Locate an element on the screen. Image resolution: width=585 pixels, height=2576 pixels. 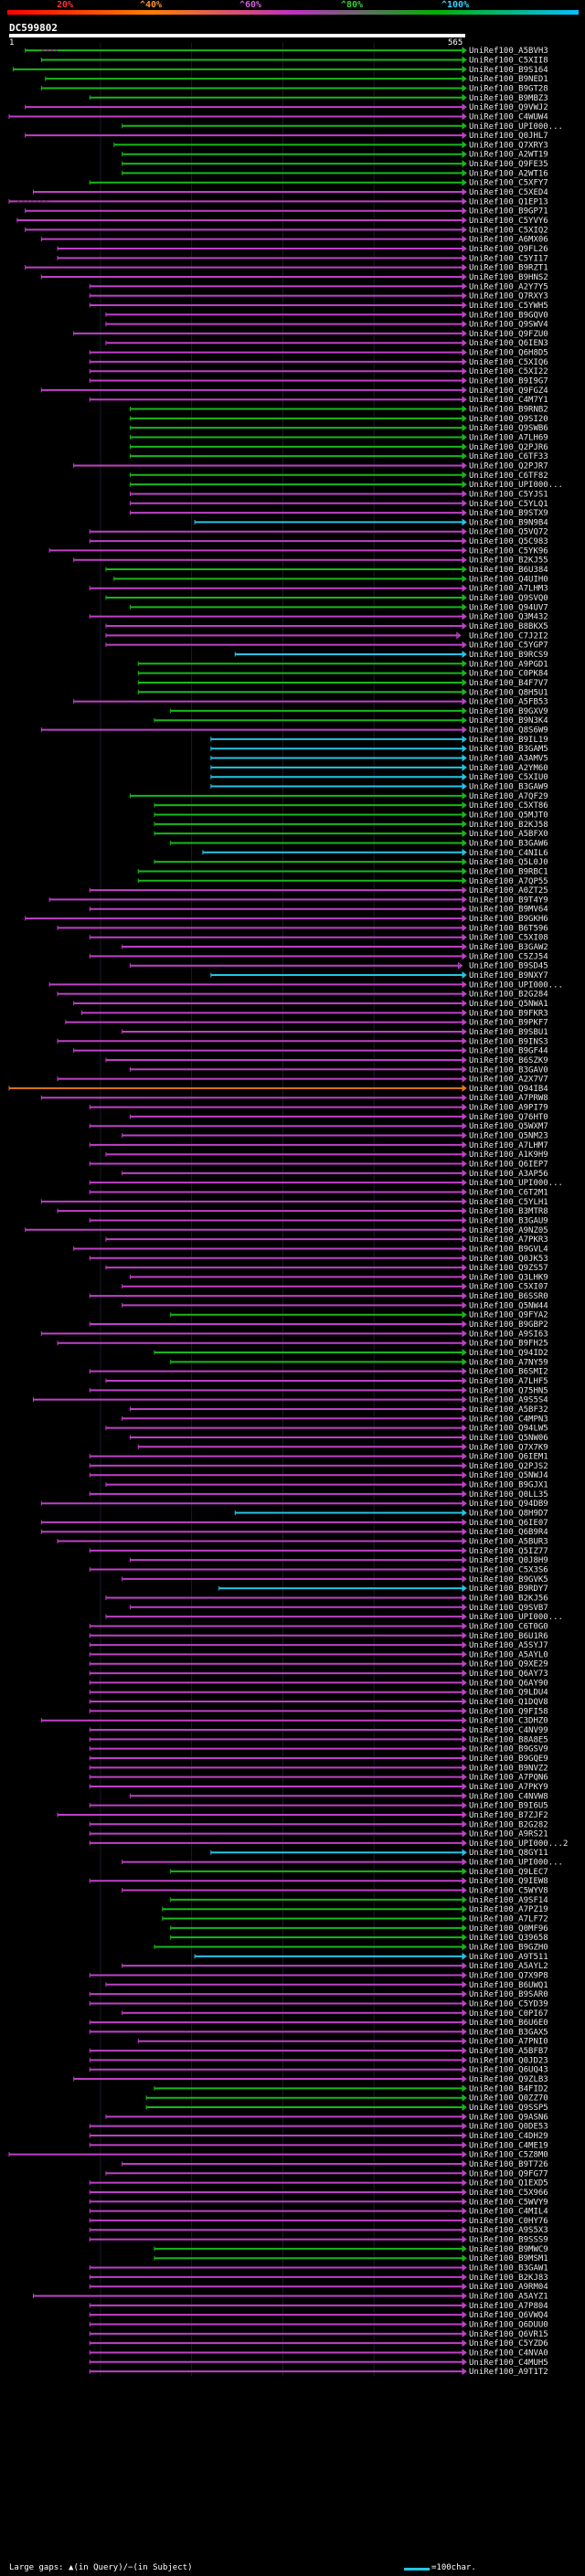
hit-row: UniRef100_Q9SVQ0 is located at coordinates (327, 598).